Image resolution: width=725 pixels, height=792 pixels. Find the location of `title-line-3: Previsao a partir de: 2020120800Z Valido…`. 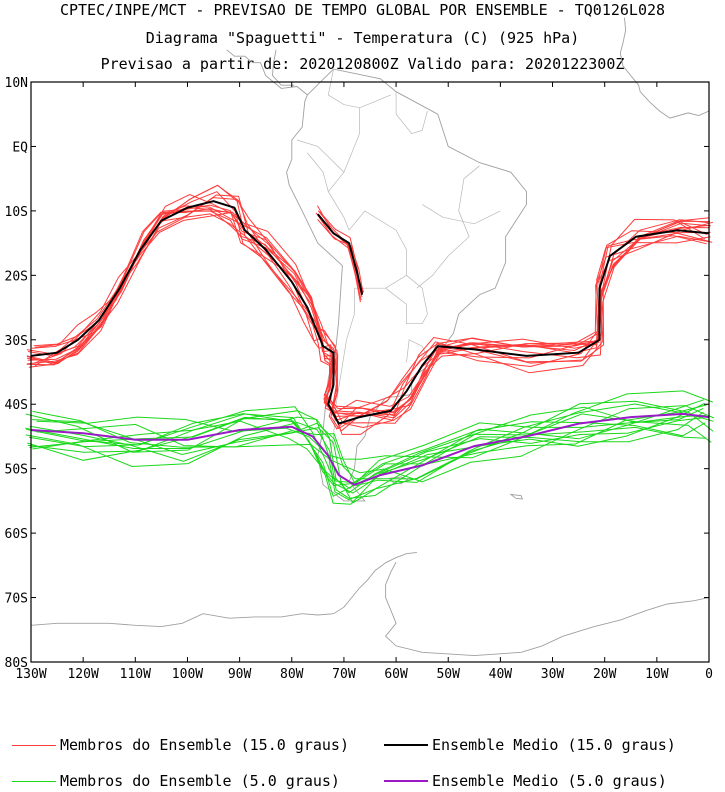

title-line-3: Previsao a partir de: 2020120800Z Valido… is located at coordinates (362, 64).